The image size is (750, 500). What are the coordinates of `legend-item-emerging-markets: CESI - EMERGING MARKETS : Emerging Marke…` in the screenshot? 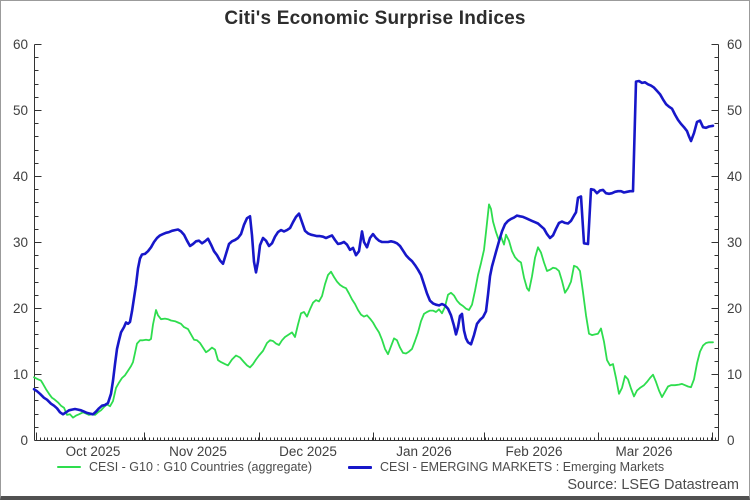 It's located at (506, 467).